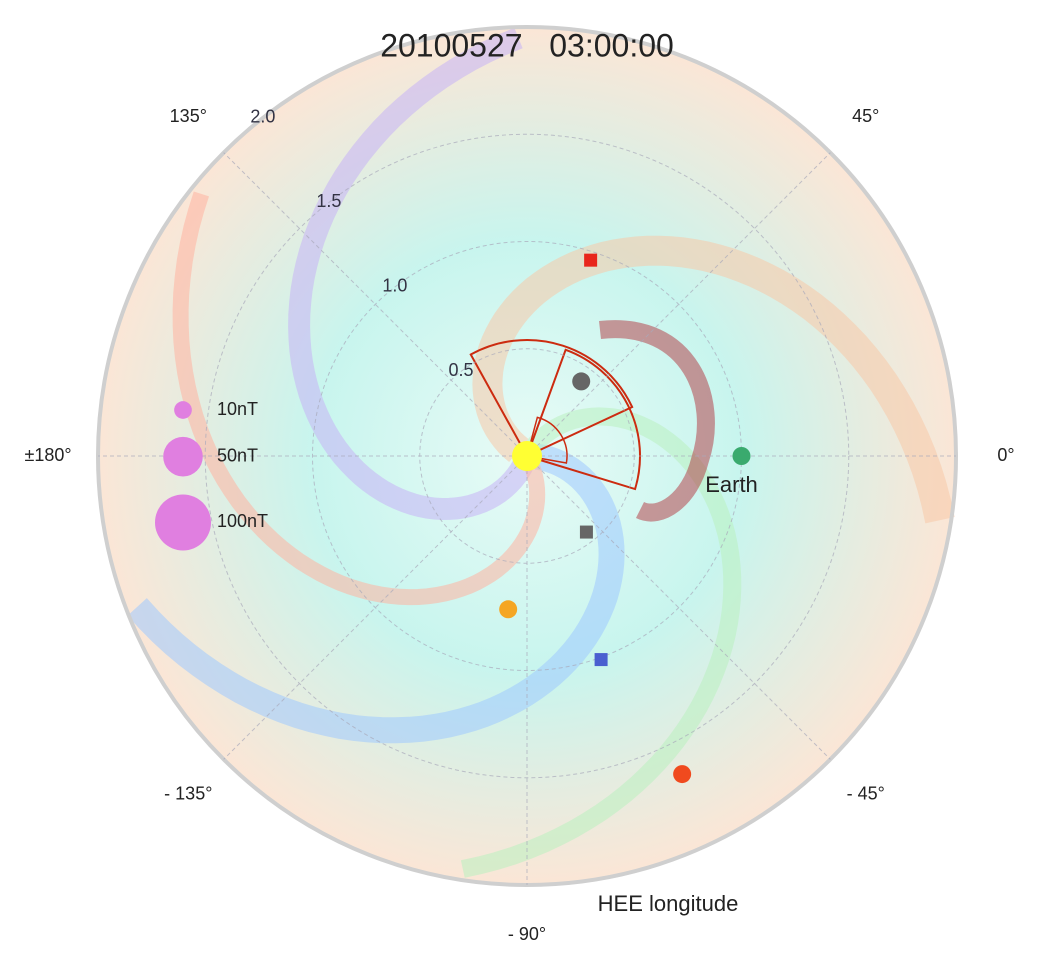 This screenshot has width=1051, height=963. Describe the element at coordinates (188, 116) in the screenshot. I see `theta-tick-label: 135°` at that location.